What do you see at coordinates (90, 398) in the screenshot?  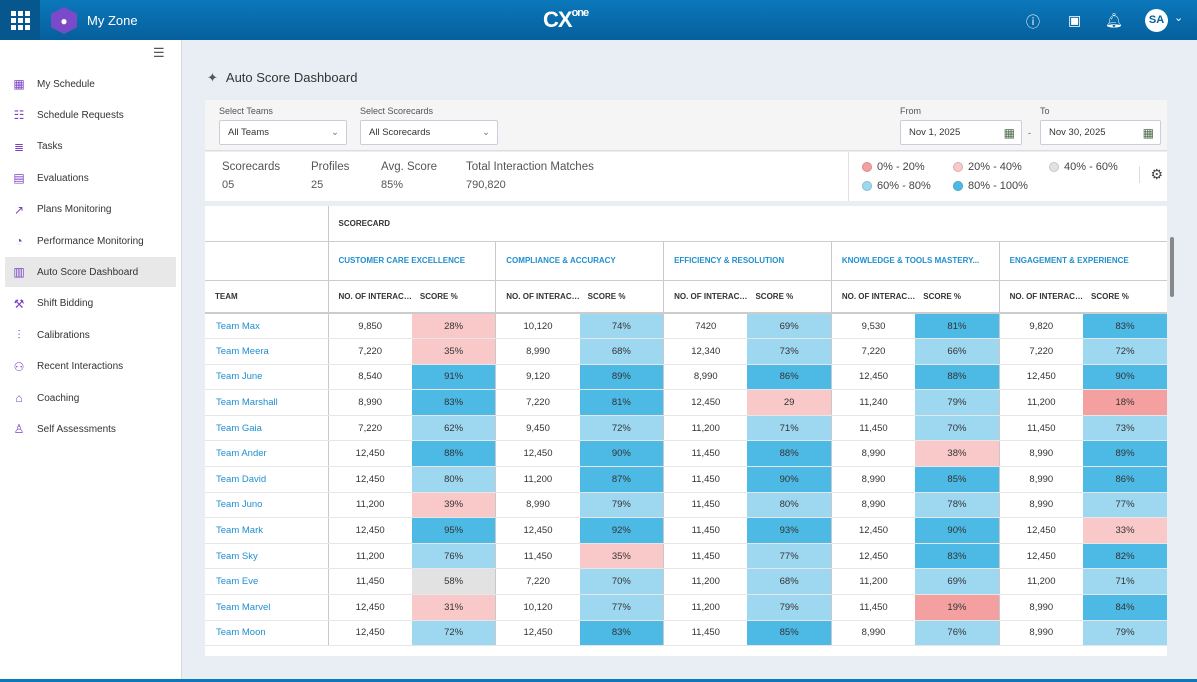 I see `sidebar-item-coaching: ⌂ Coaching` at bounding box center [90, 398].